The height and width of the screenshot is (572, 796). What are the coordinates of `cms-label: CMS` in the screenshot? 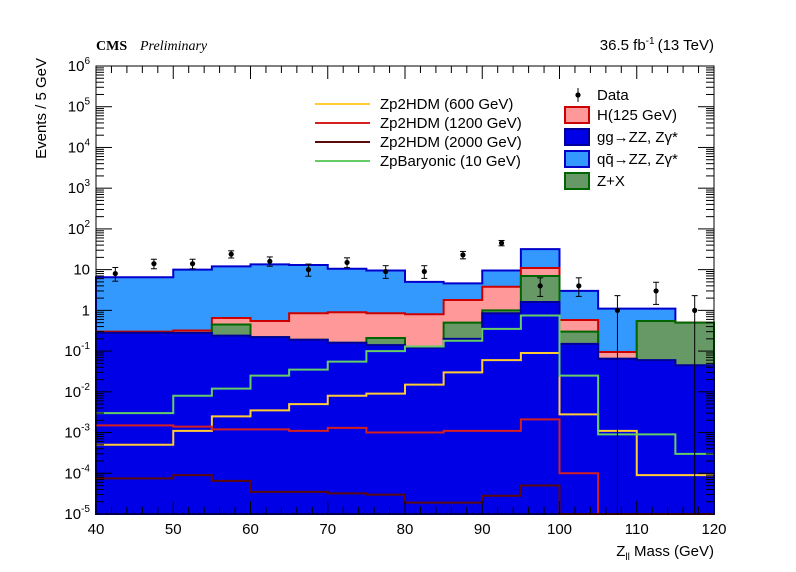 It's located at (111, 46).